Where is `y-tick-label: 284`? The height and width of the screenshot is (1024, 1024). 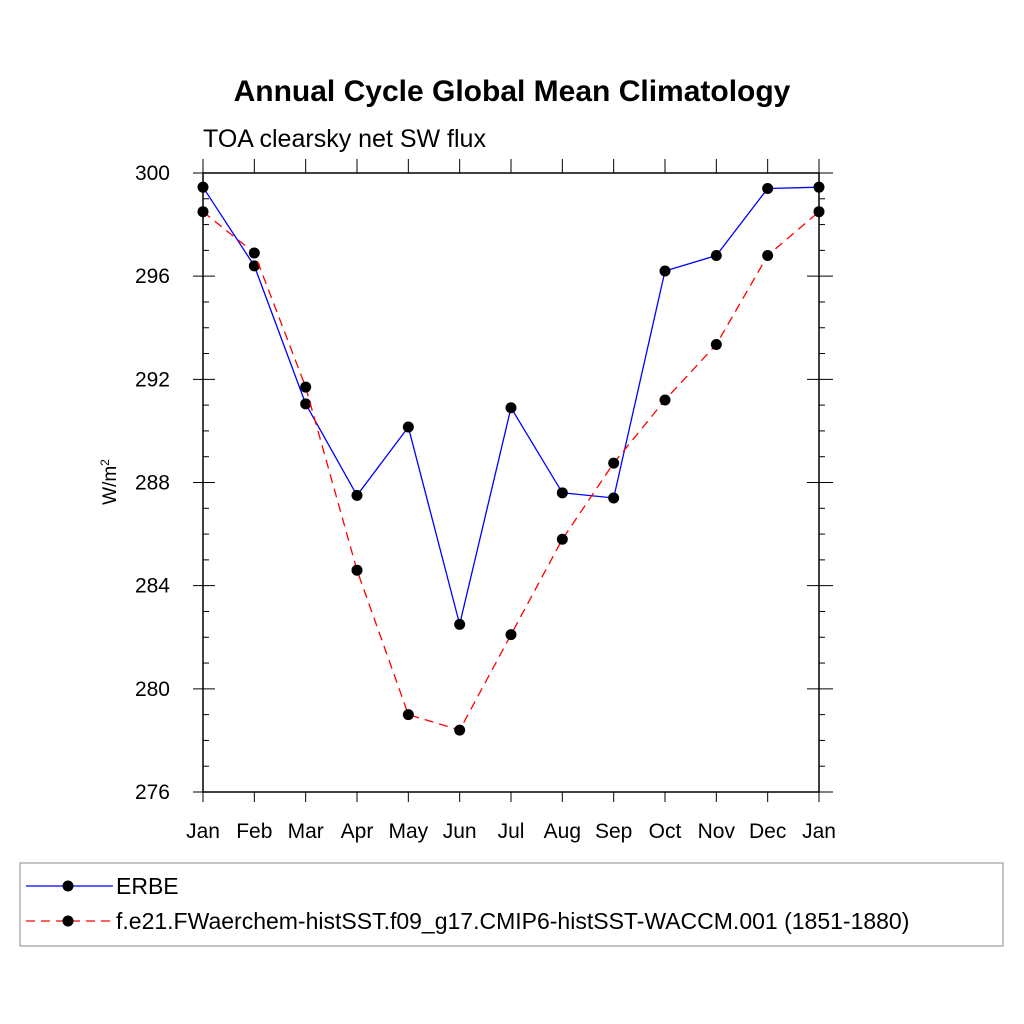 y-tick-label: 284 is located at coordinates (152, 586).